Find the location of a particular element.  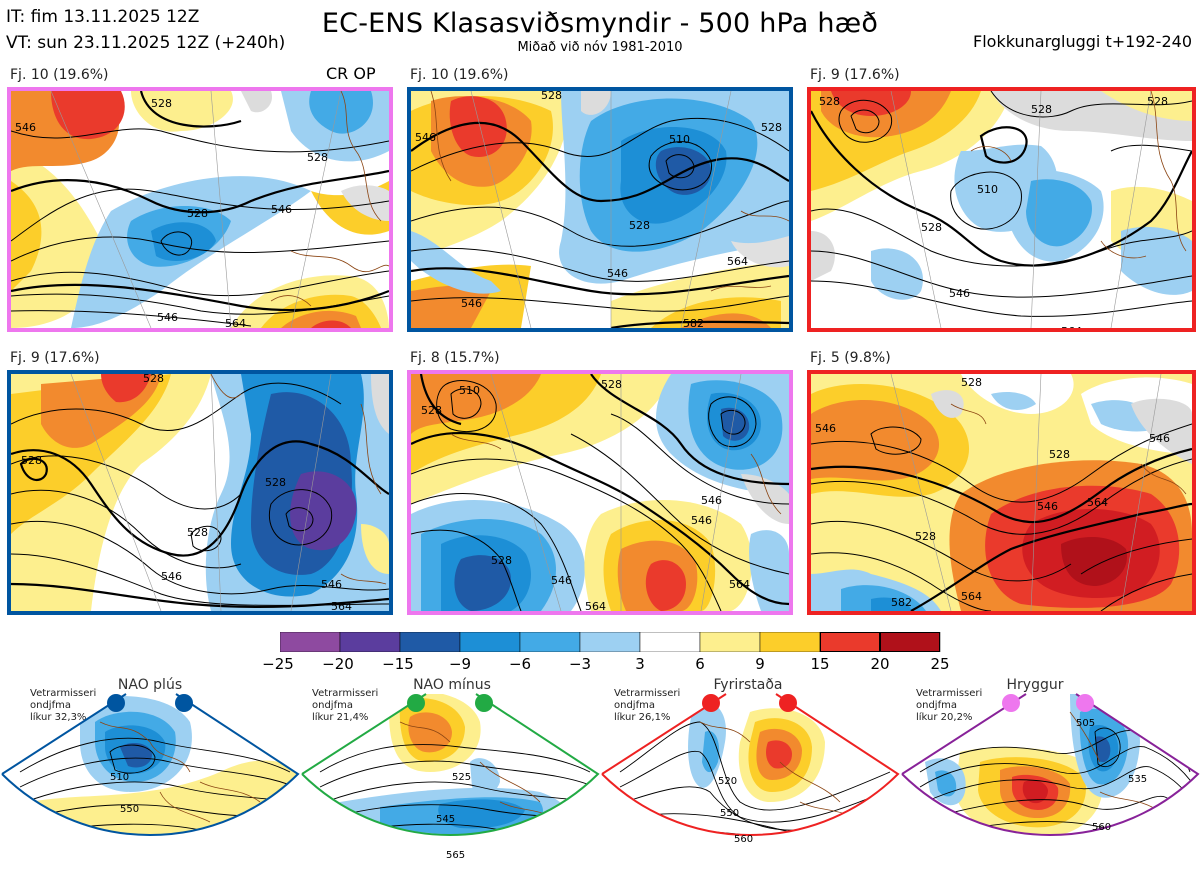

panel-label-2: Fj. 10 (19.6%) is located at coordinates (459, 75).